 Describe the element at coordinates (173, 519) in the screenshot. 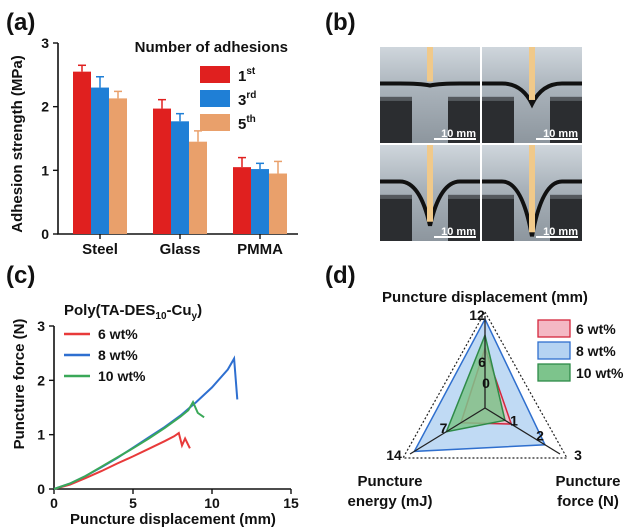

I see `x-axis-label-c: Puncture displacement (mm)` at that location.